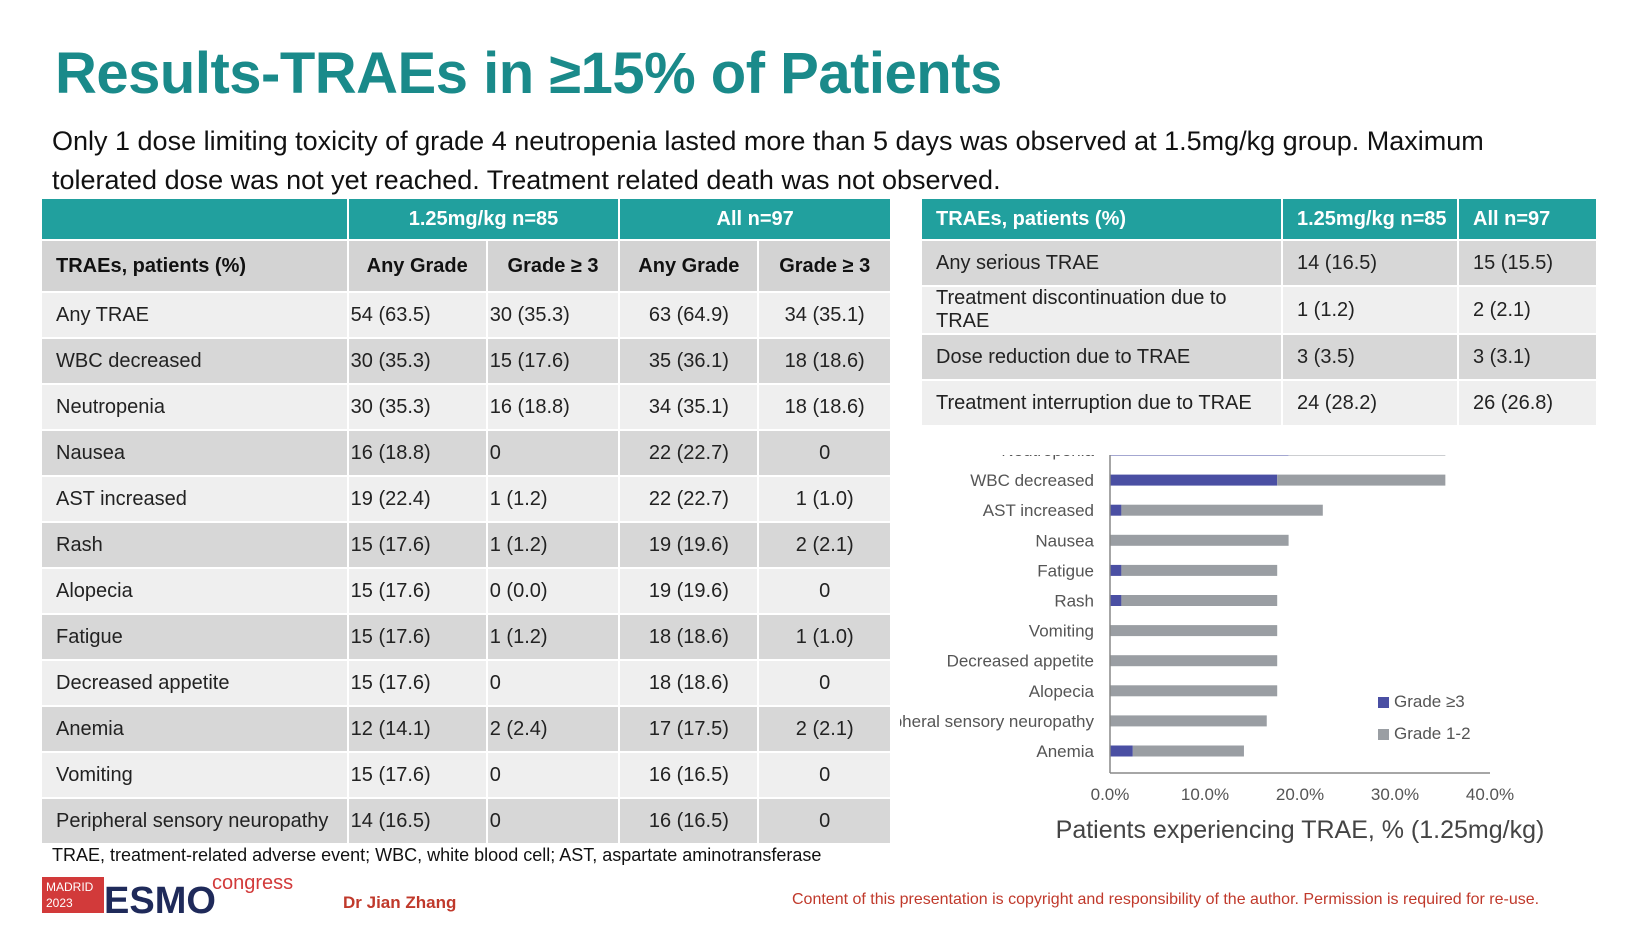 The height and width of the screenshot is (948, 1644). Describe the element at coordinates (194, 545) in the screenshot. I see `row-label: Rash` at that location.